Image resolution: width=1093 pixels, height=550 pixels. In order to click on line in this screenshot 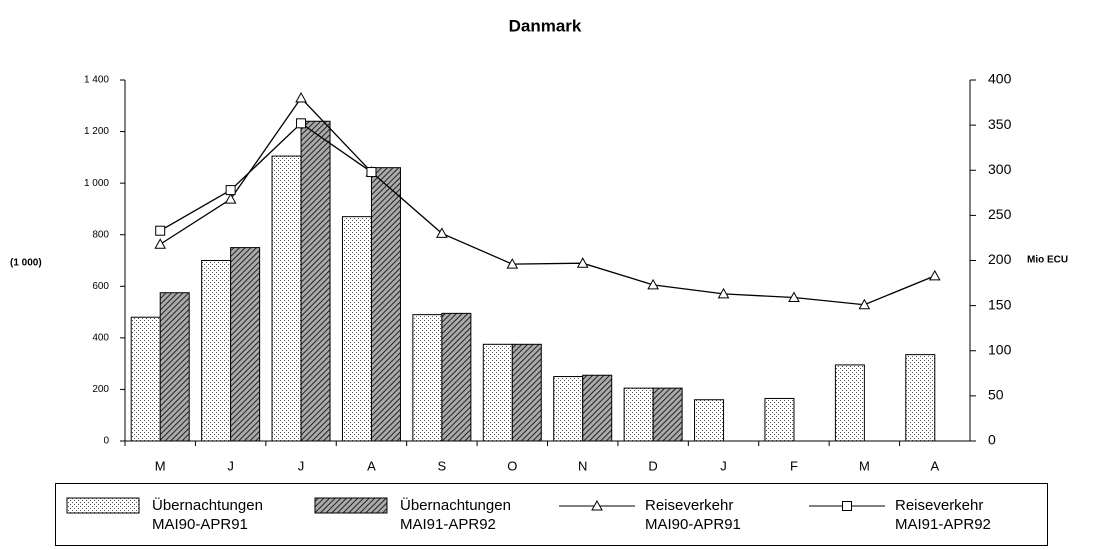, I will do `click(265, 177)`.